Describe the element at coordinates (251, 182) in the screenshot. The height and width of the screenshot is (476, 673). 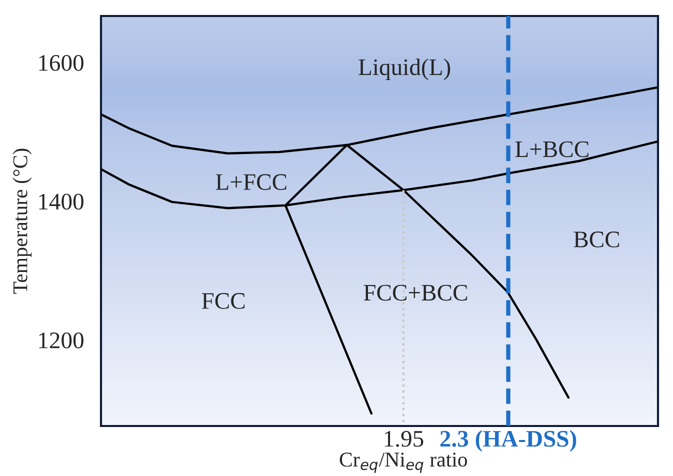
I see `annotation: L+FCC` at that location.